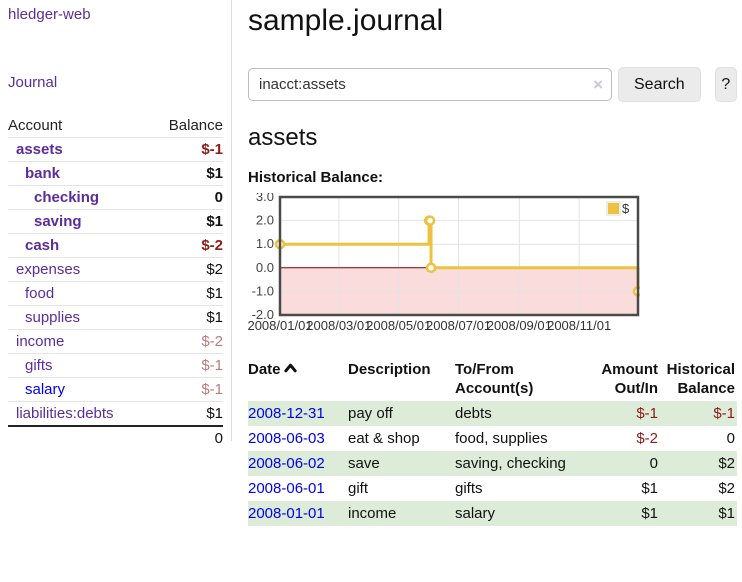  What do you see at coordinates (364, 463) in the screenshot?
I see `transaction-description: save` at bounding box center [364, 463].